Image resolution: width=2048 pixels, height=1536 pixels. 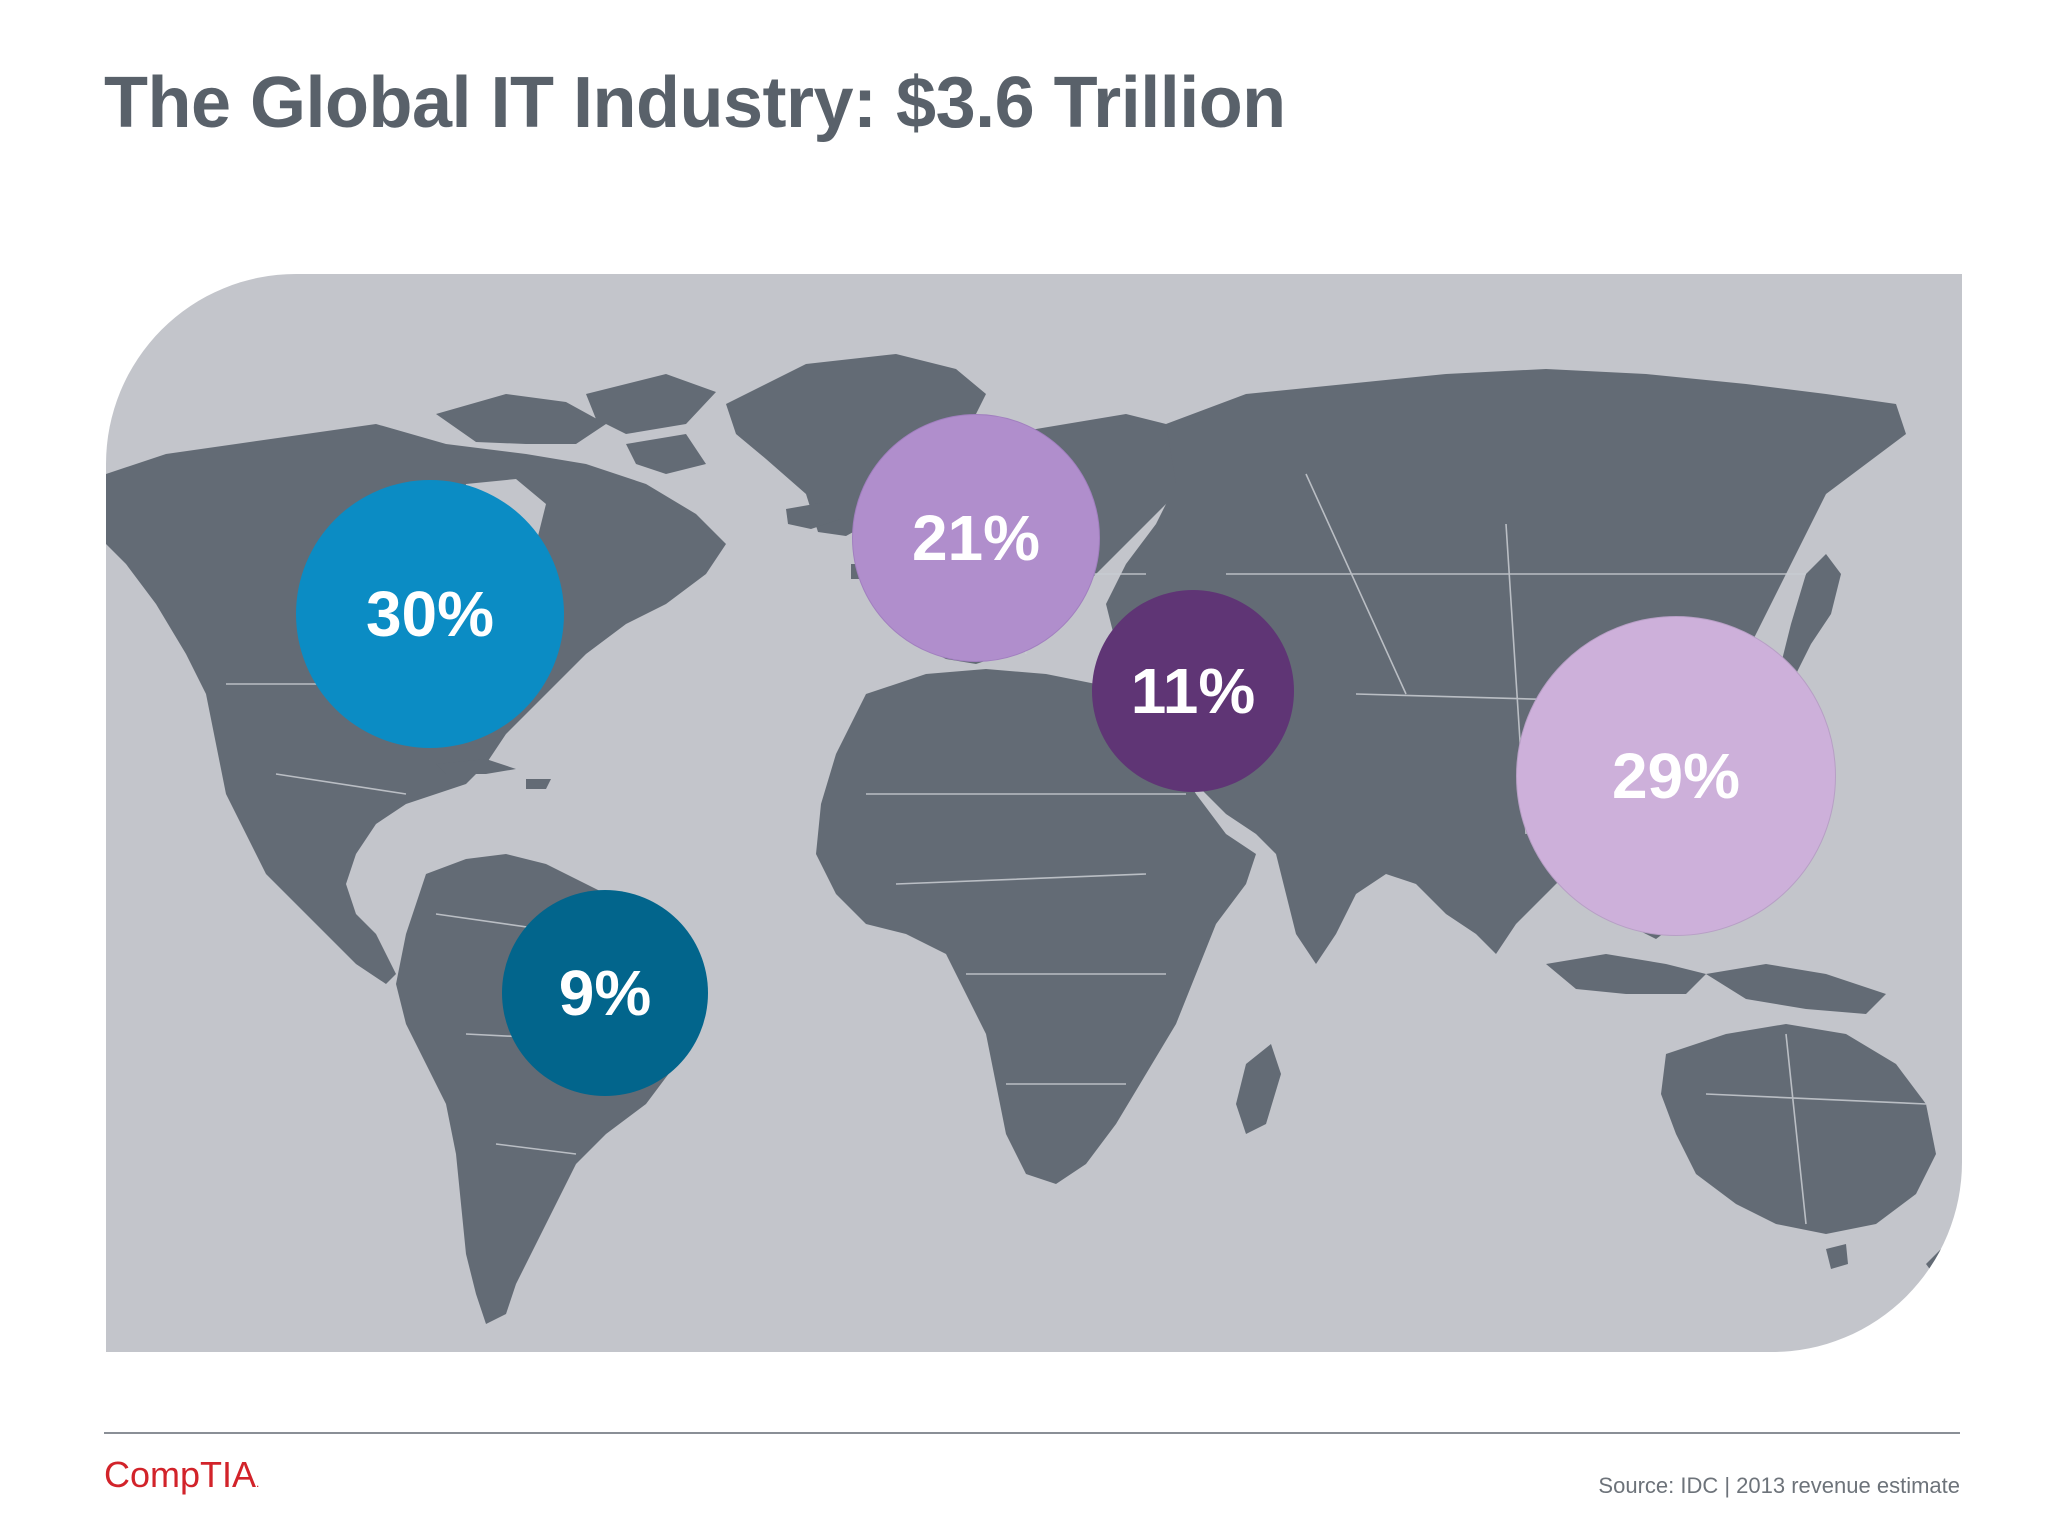 I want to click on region-value-asia-pacific: 29%, so click(x=1676, y=776).